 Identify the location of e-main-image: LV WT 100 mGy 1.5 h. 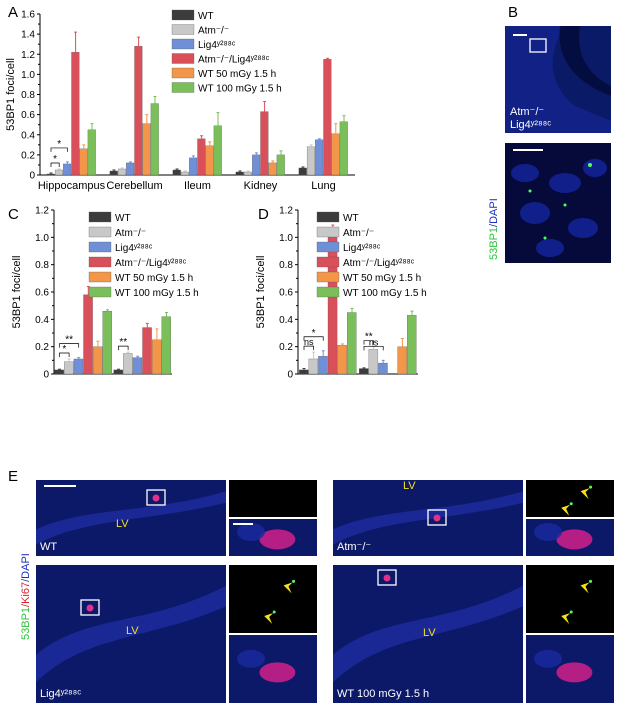
(428, 634).